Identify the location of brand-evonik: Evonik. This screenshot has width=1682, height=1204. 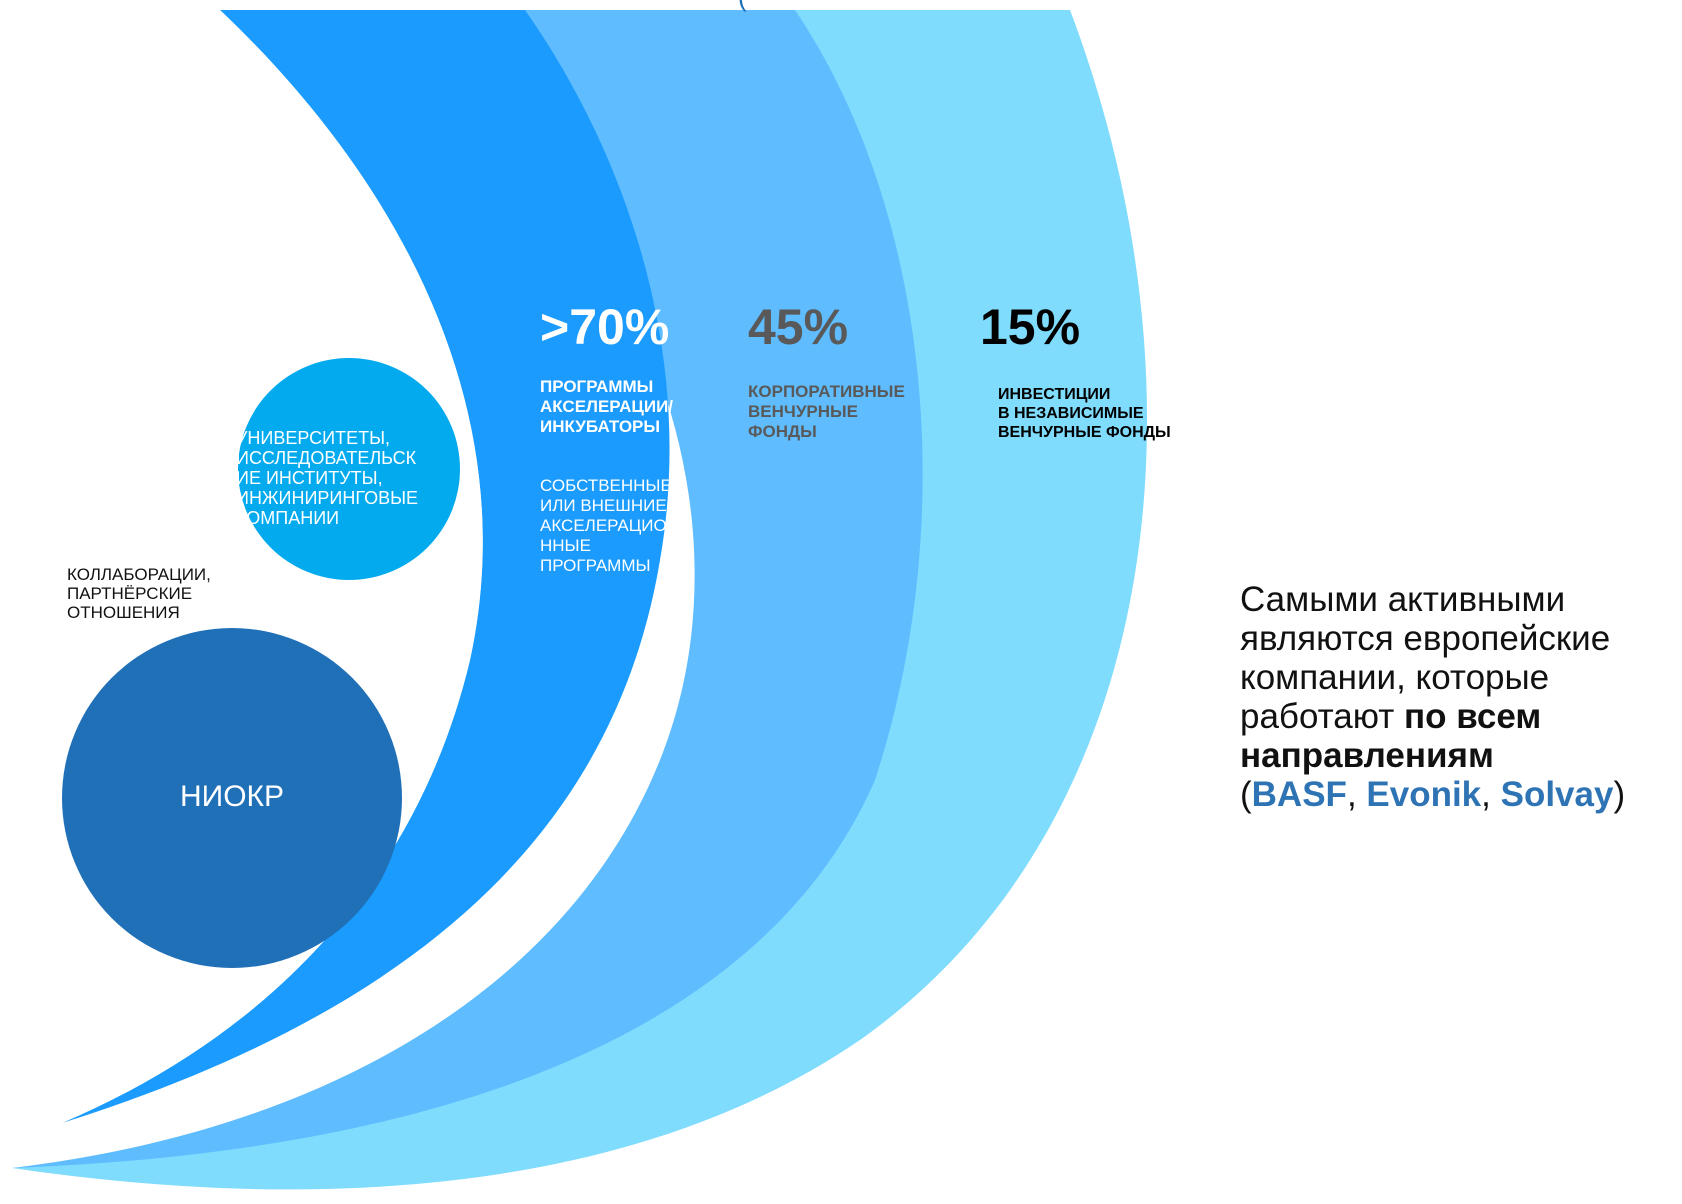
(1424, 794).